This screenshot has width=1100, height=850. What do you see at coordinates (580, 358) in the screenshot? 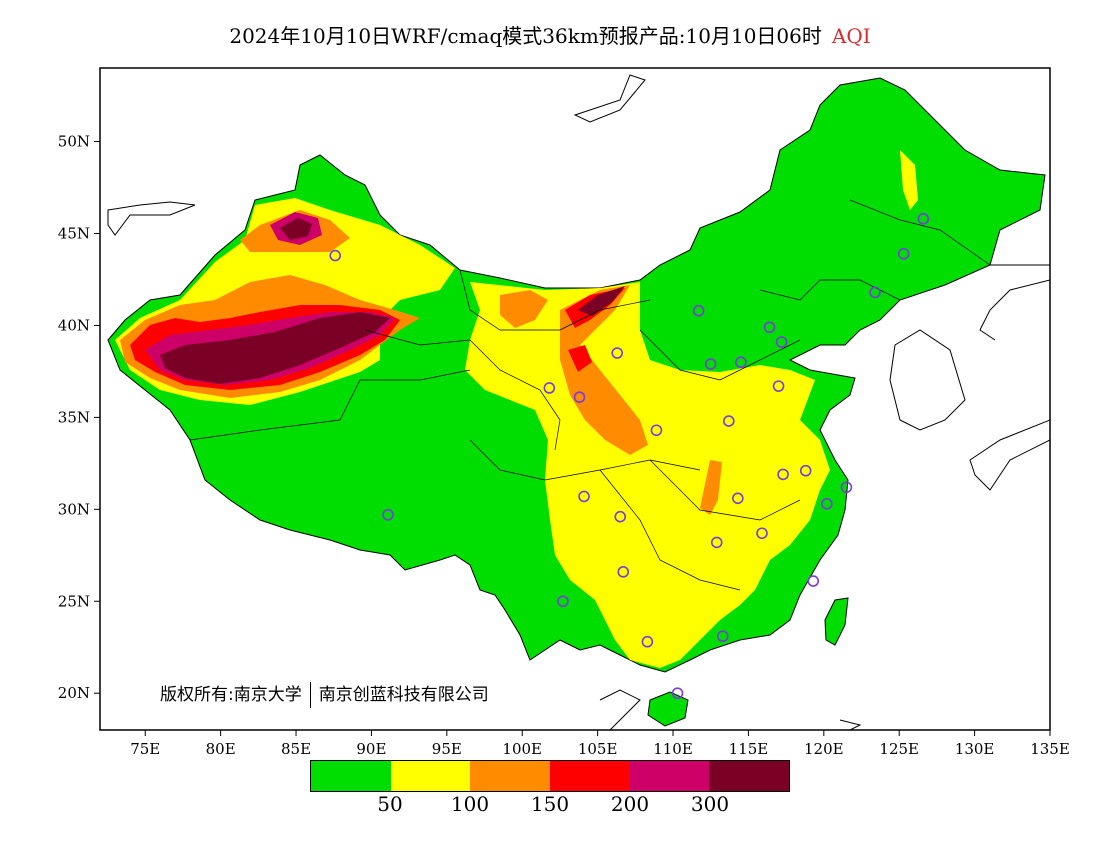
I see `aqi-zone-unhealthy` at bounding box center [580, 358].